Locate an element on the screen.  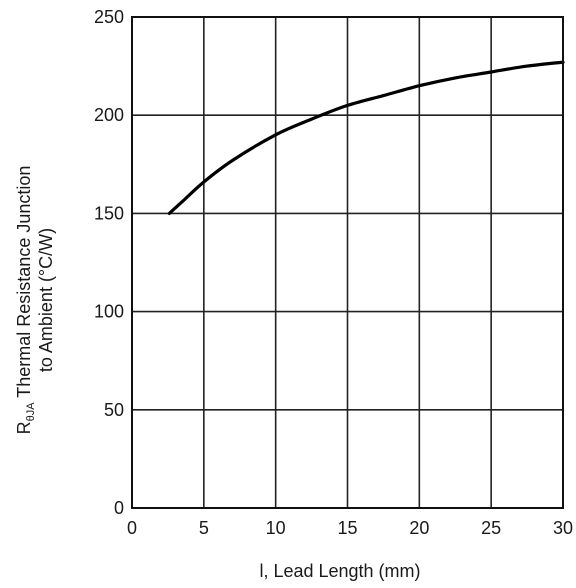
y-tick-label: 150 is located at coordinates (109, 213).